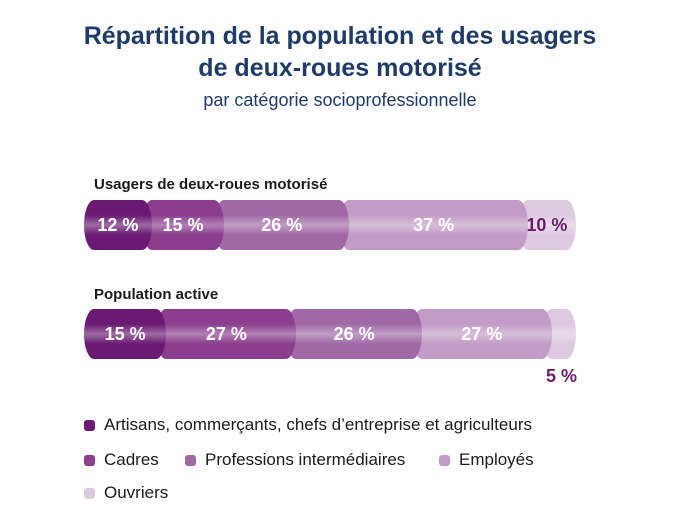 The image size is (680, 531). I want to click on data-label-usagers-professions: 26 %, so click(282, 225).